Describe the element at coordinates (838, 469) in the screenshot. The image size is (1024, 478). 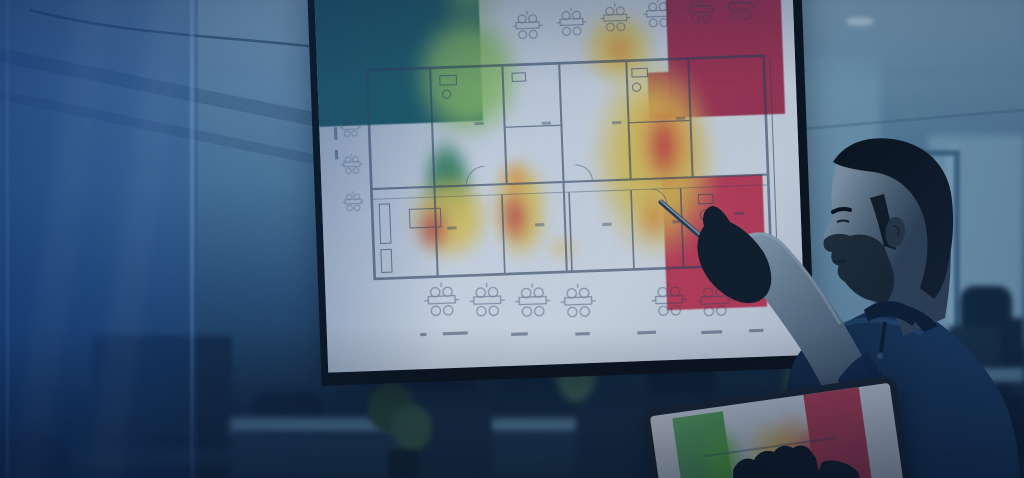
I see `tablet-hand-wrist` at that location.